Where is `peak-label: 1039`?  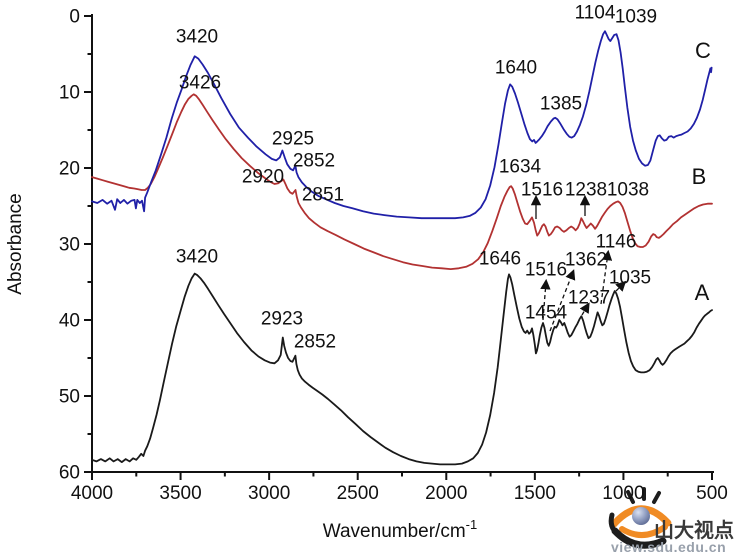 peak-label: 1039 is located at coordinates (636, 17).